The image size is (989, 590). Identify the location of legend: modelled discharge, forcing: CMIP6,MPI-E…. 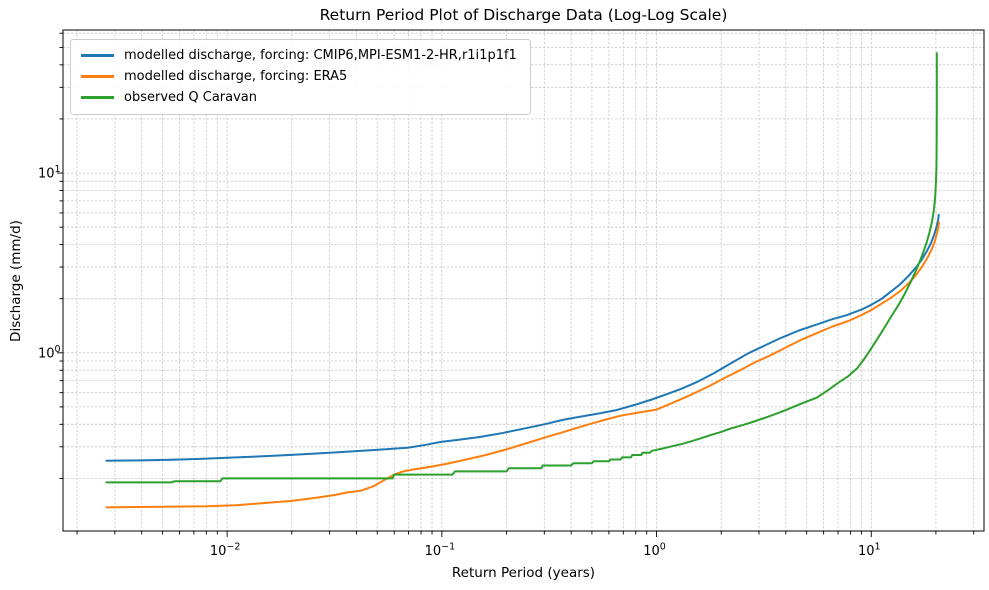
(300, 77).